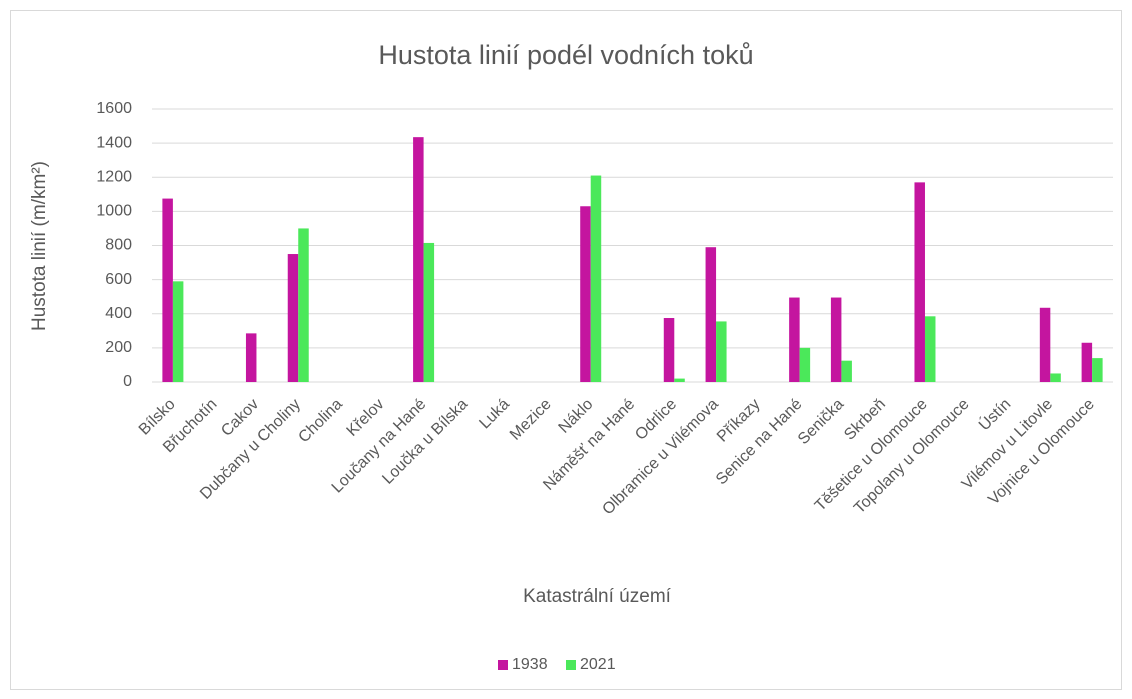  I want to click on x-axis-title: Katastrální území, so click(597, 596).